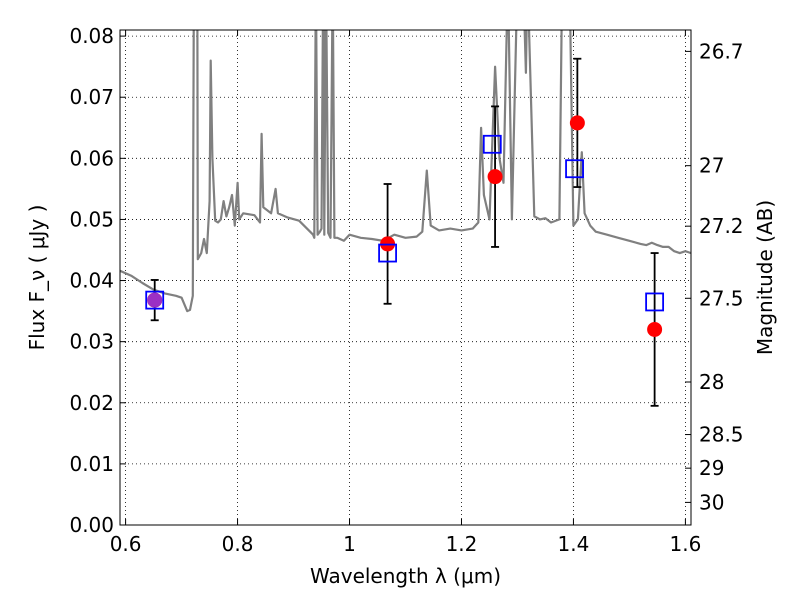  I want to click on y-tick-label: 0.01, so click(91, 464).